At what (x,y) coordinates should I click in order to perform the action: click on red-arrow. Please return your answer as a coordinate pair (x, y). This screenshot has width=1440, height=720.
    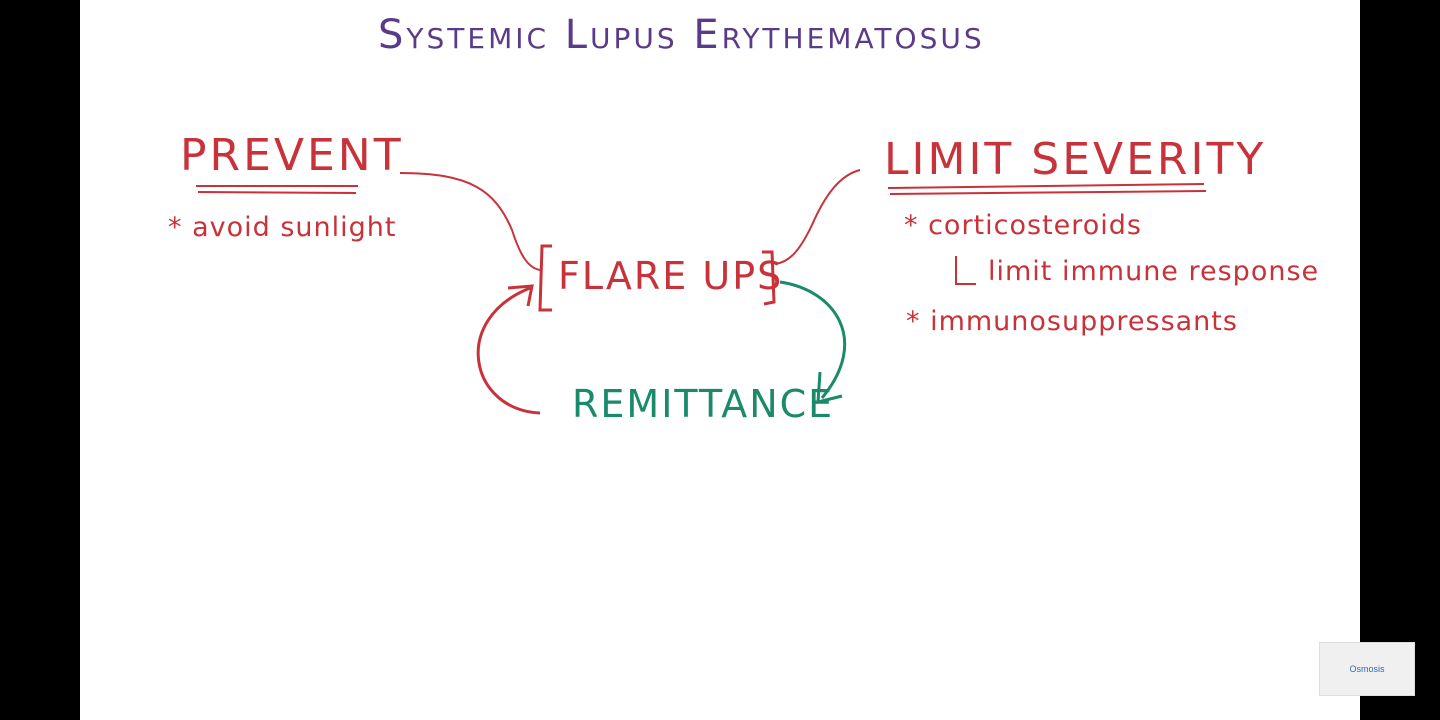
    Looking at the image, I should click on (508, 350).